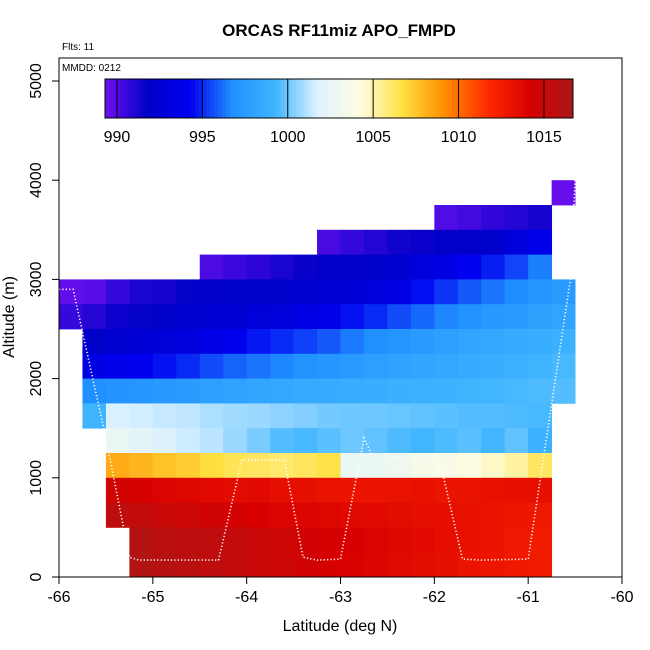 The height and width of the screenshot is (650, 650). I want to click on y-tick-label: 1000, so click(36, 478).